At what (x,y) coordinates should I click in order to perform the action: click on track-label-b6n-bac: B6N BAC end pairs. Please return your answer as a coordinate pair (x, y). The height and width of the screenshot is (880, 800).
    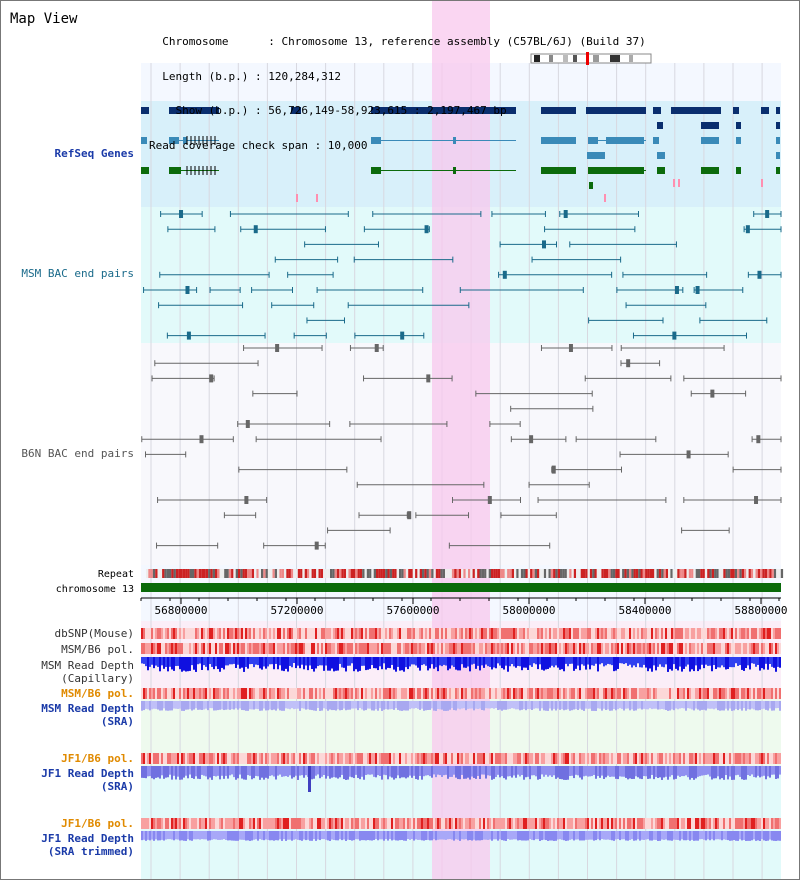
    Looking at the image, I should click on (77, 453).